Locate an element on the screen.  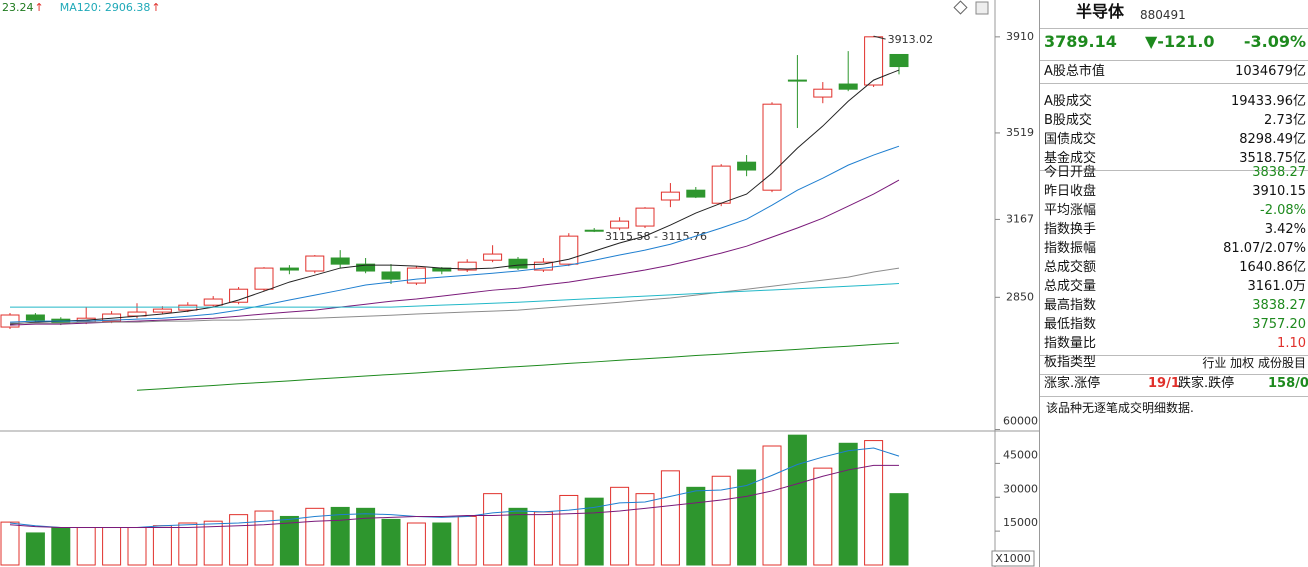
y-tick-label: 15000 is located at coordinates (1020, 522).